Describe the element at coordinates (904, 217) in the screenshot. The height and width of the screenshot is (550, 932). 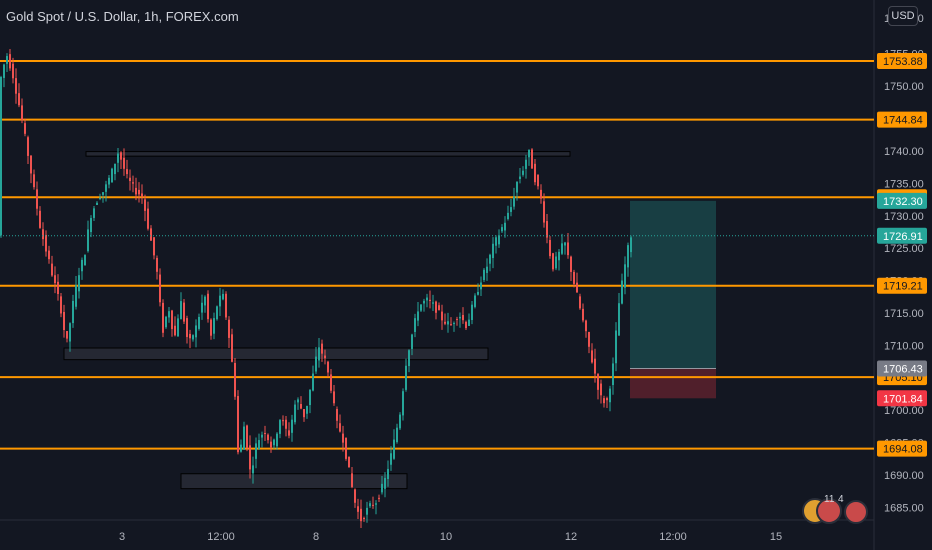
I see `price-tick-label: 1730.00` at that location.